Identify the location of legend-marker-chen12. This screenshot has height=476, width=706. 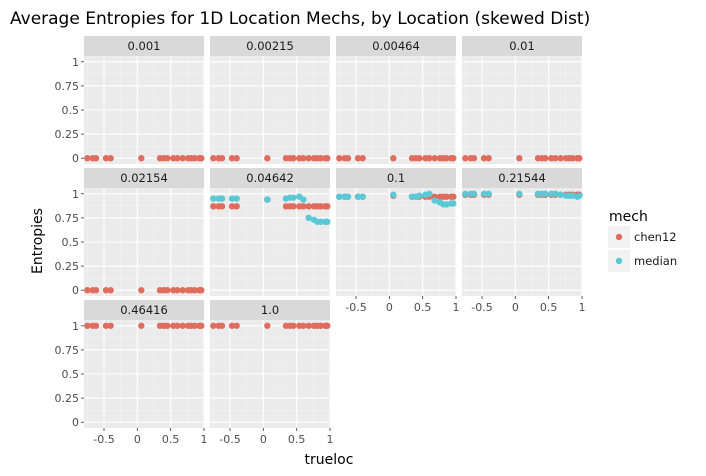
(619, 237).